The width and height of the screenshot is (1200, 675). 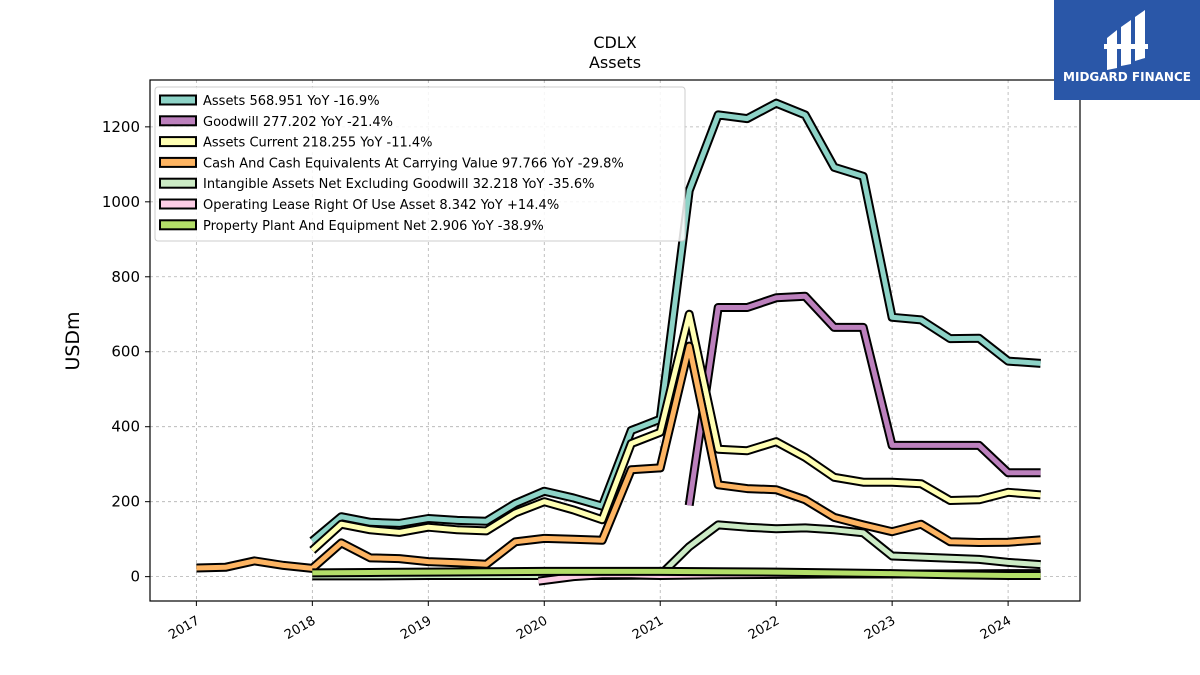 I want to click on y-tick-label: 1200, so click(x=121, y=127).